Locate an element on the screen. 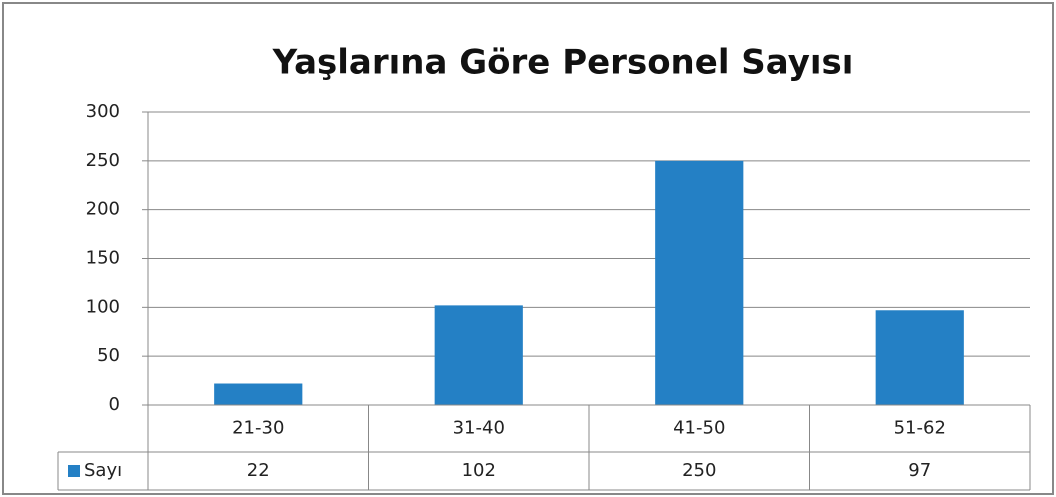  chart-title: Yaşlarına Göre Personel Sayısı is located at coordinates (563, 63).